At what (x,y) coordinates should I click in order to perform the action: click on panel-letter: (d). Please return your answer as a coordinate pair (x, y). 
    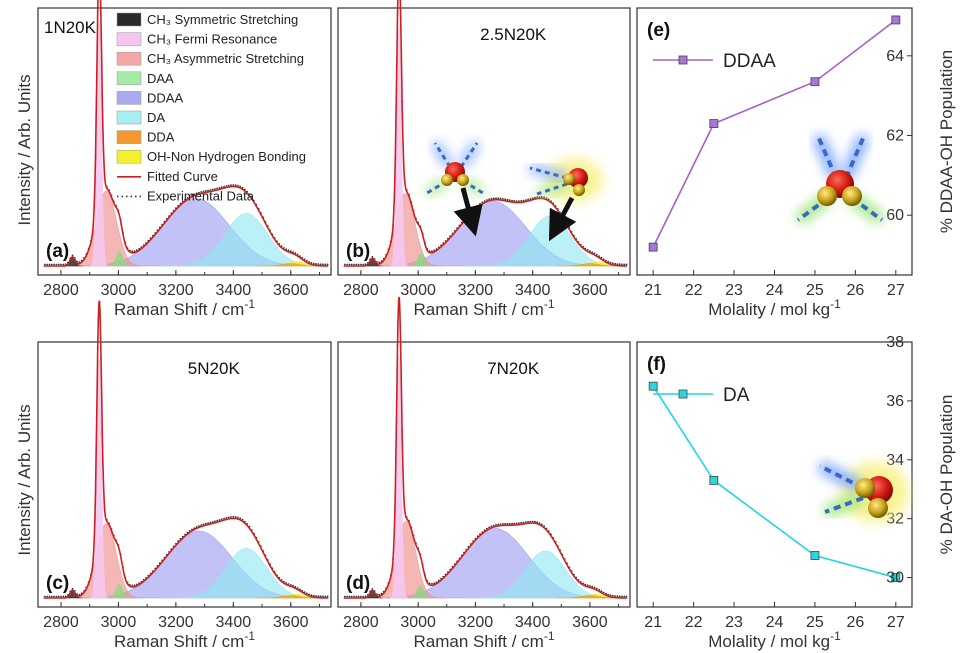
    Looking at the image, I should click on (358, 583).